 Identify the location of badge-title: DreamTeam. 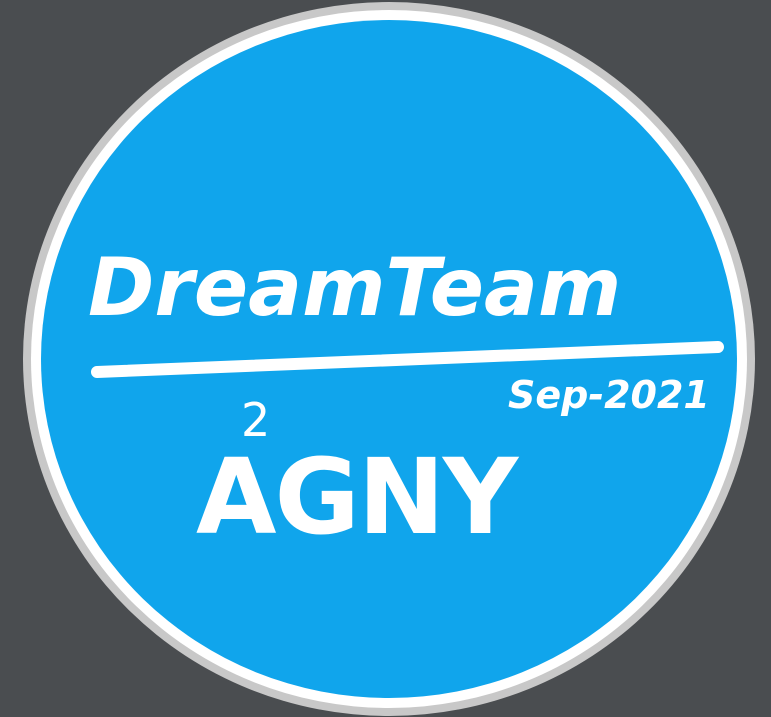
(355, 287).